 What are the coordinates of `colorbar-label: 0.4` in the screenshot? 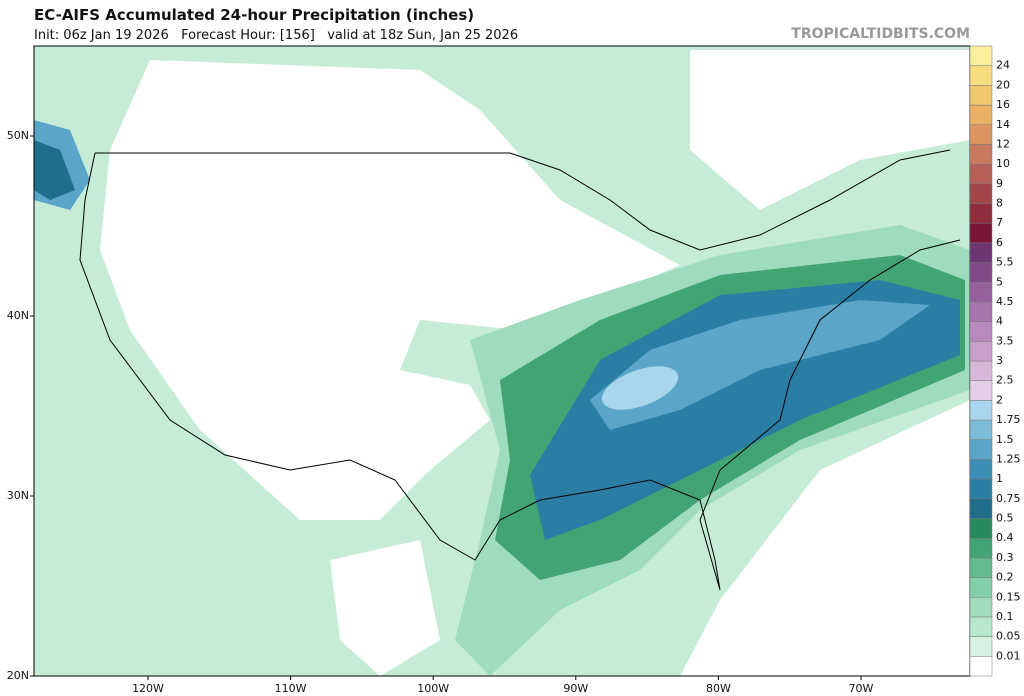 It's located at (1005, 537).